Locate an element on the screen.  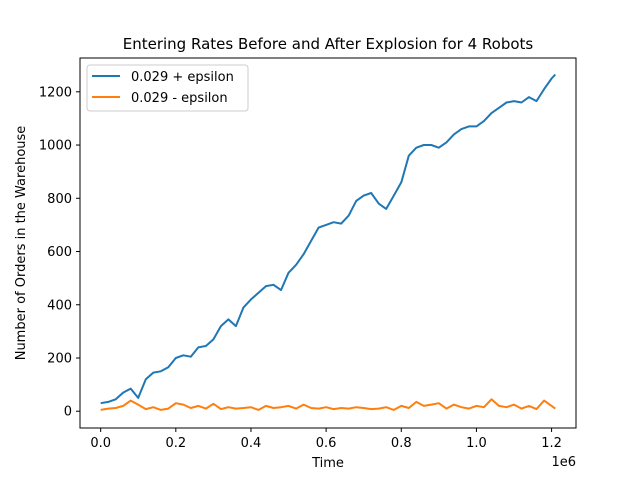
y-tick-label: 1000 is located at coordinates (55, 146).